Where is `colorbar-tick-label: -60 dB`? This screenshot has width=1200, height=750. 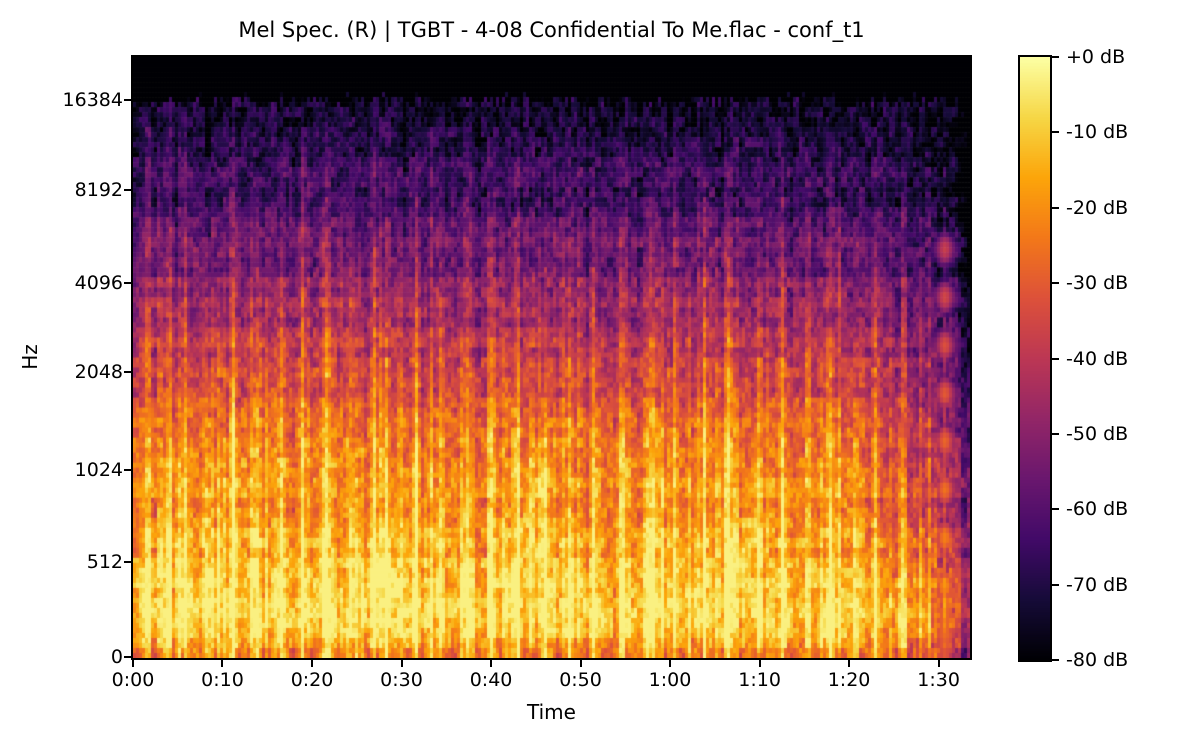
colorbar-tick-label: -60 dB is located at coordinates (1097, 509).